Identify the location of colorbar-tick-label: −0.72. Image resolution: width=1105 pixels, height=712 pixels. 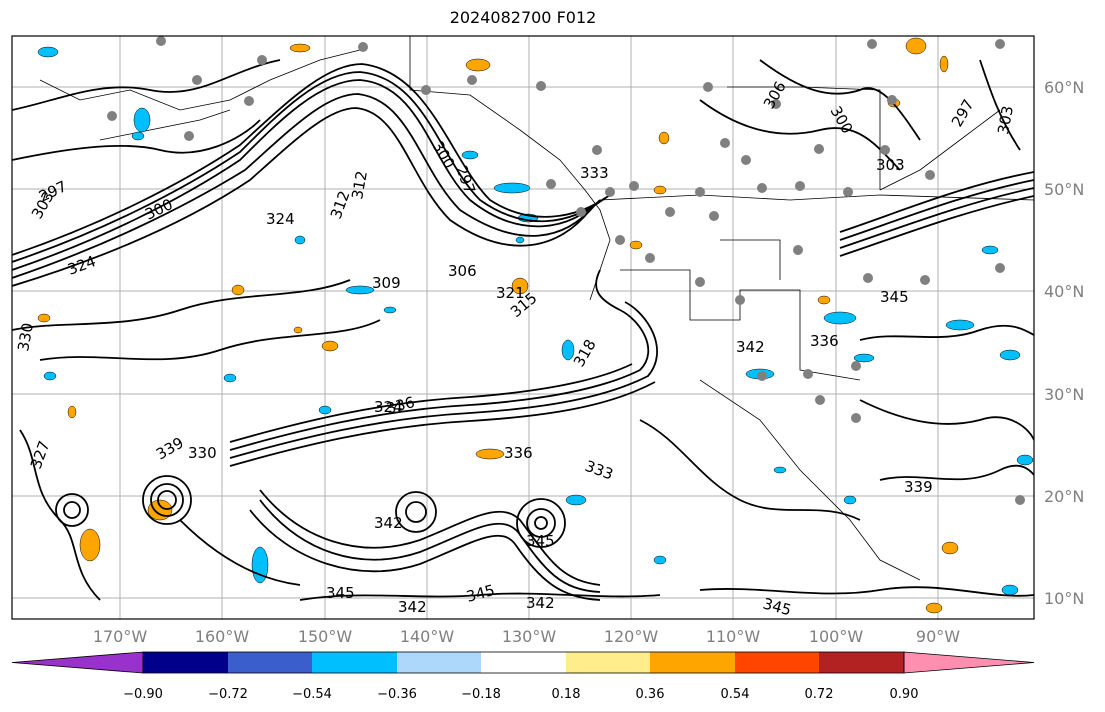
(228, 694).